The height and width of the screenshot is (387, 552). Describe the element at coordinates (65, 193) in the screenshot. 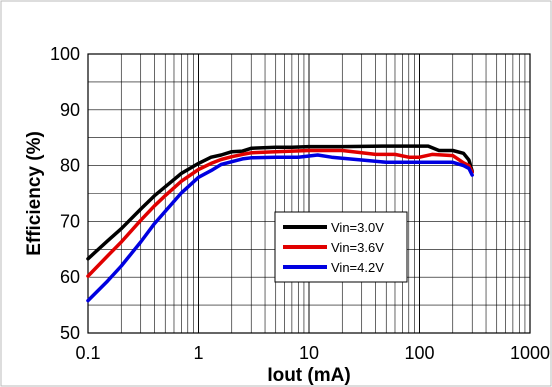

I see `y-tick-labels: 50 60 70 80 90 100` at that location.